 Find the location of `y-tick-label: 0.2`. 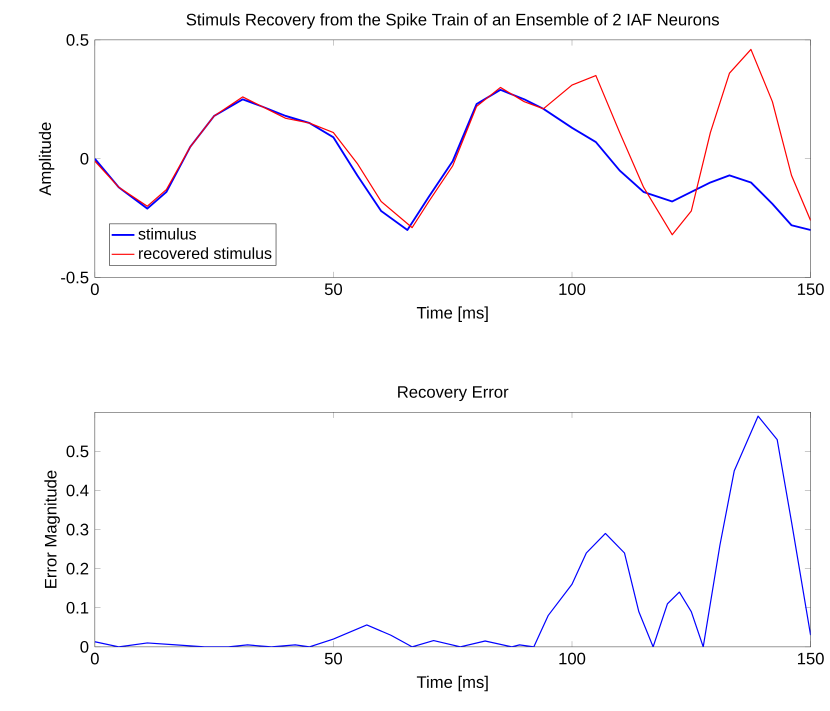

y-tick-label: 0.2 is located at coordinates (77, 568).